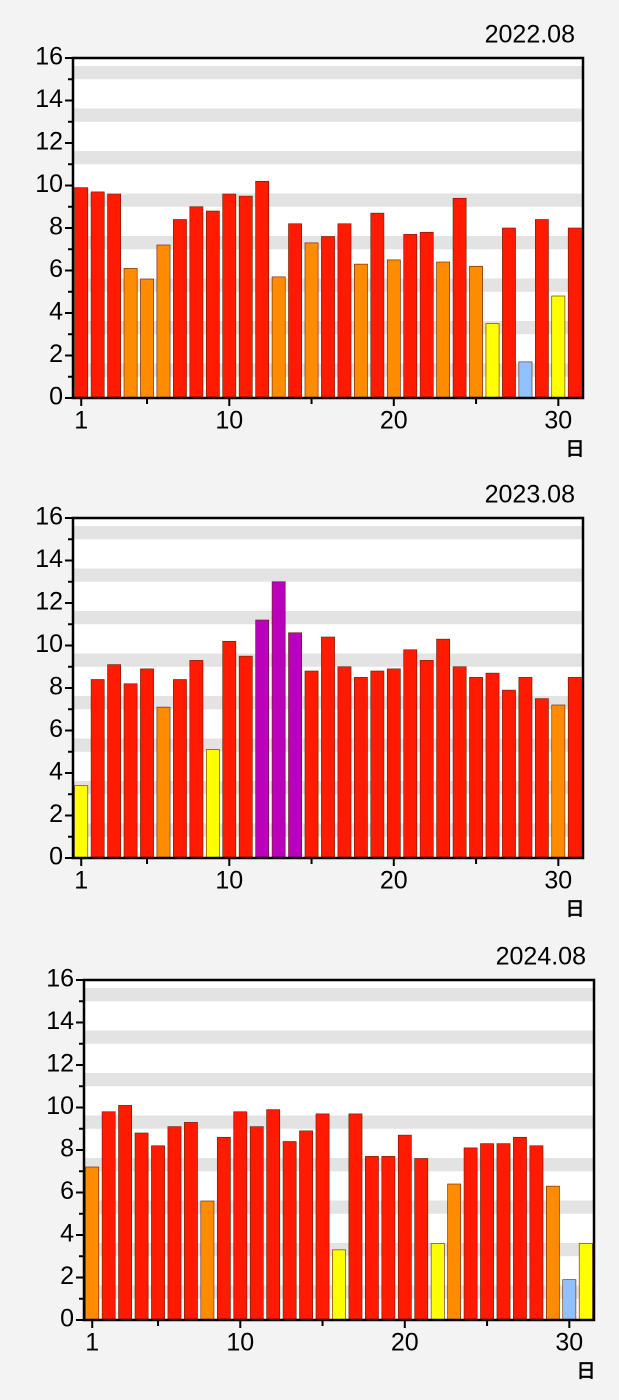 The height and width of the screenshot is (1400, 619). I want to click on y-tick-label: 2, so click(67, 1276).